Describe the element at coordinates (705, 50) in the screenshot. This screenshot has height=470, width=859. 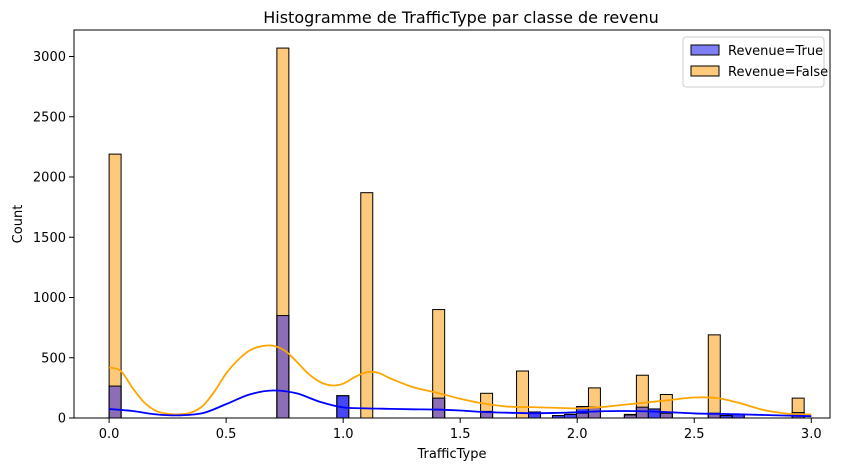
I see `legend-swatch-revenue-true` at that location.